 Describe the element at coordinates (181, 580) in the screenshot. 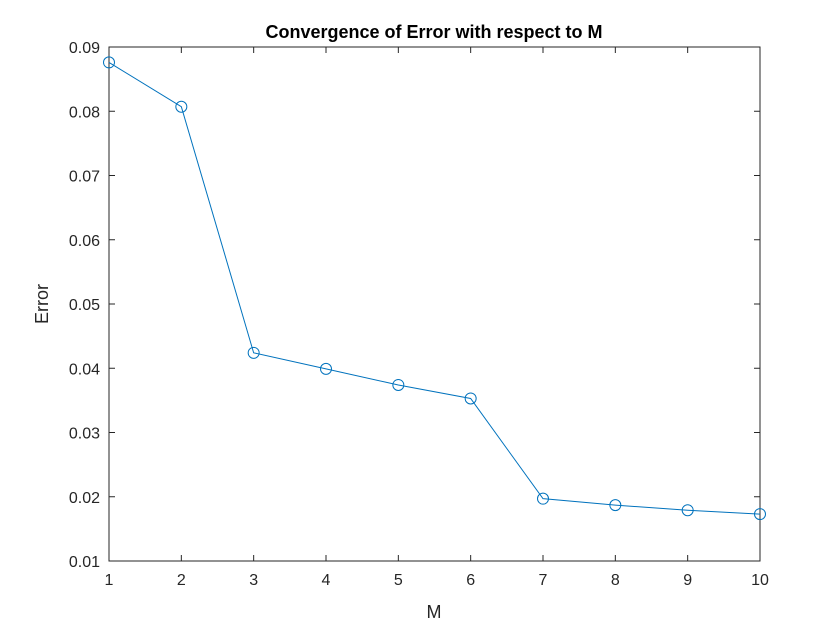

I see `x-tick-label: 2` at that location.